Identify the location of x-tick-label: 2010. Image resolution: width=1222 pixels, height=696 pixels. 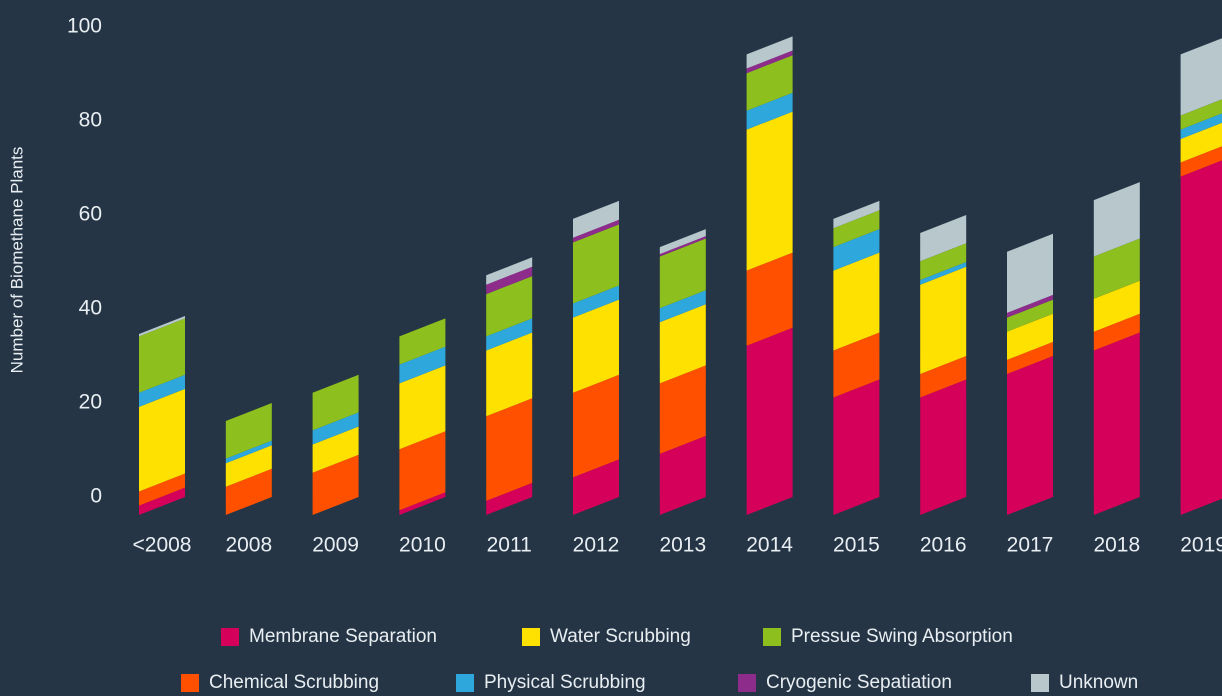
(422, 545).